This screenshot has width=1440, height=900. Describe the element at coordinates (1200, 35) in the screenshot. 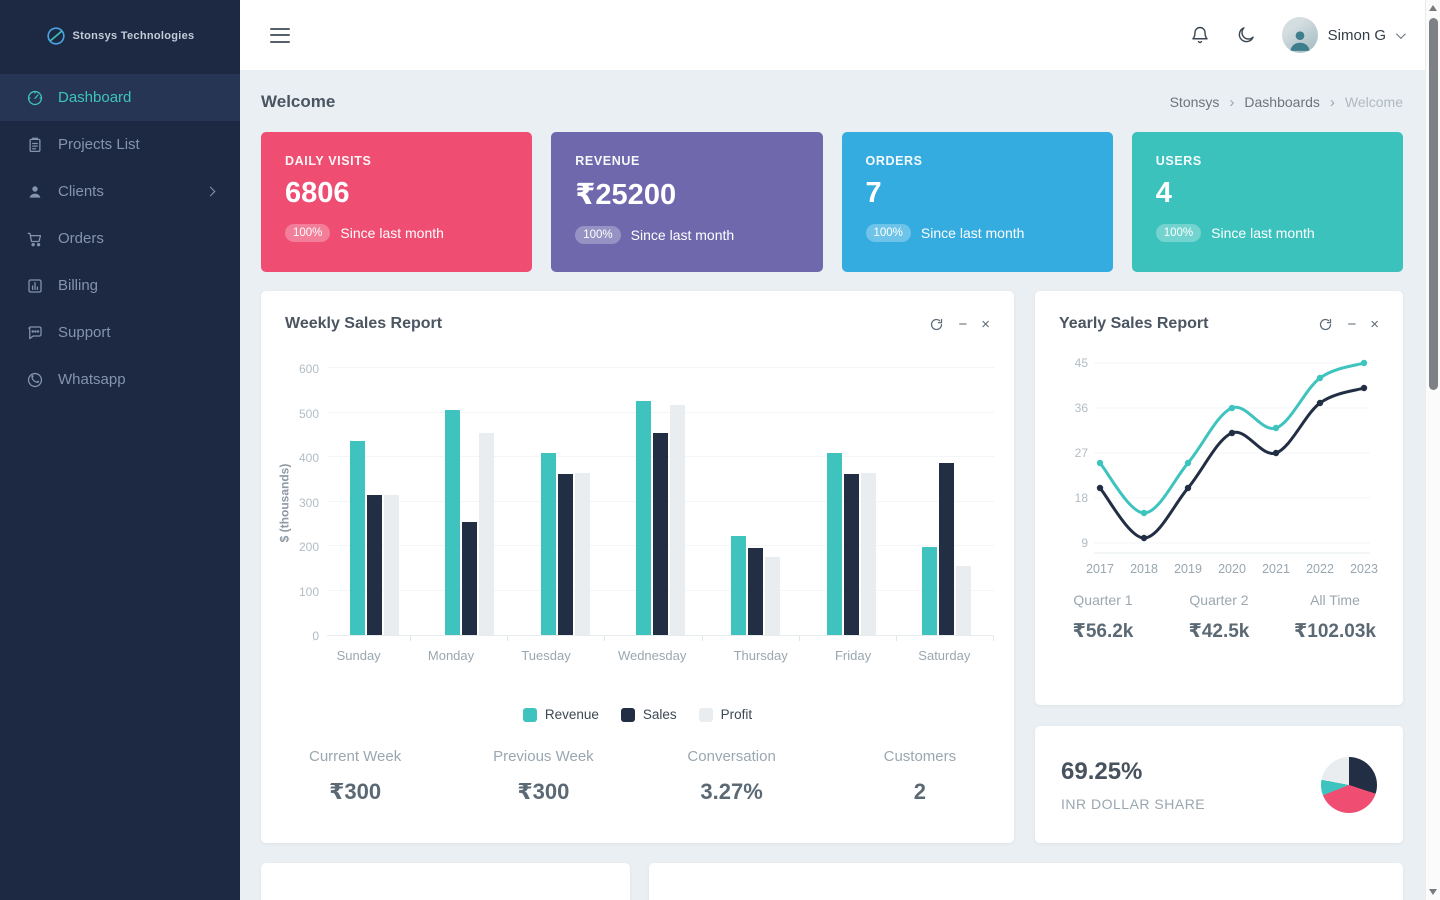

I see `notifications-bell-icon` at that location.